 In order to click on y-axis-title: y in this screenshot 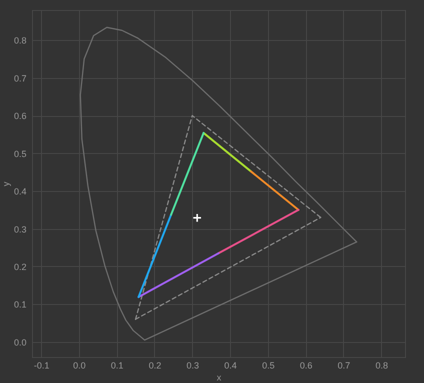, I will do `click(5, 183)`.